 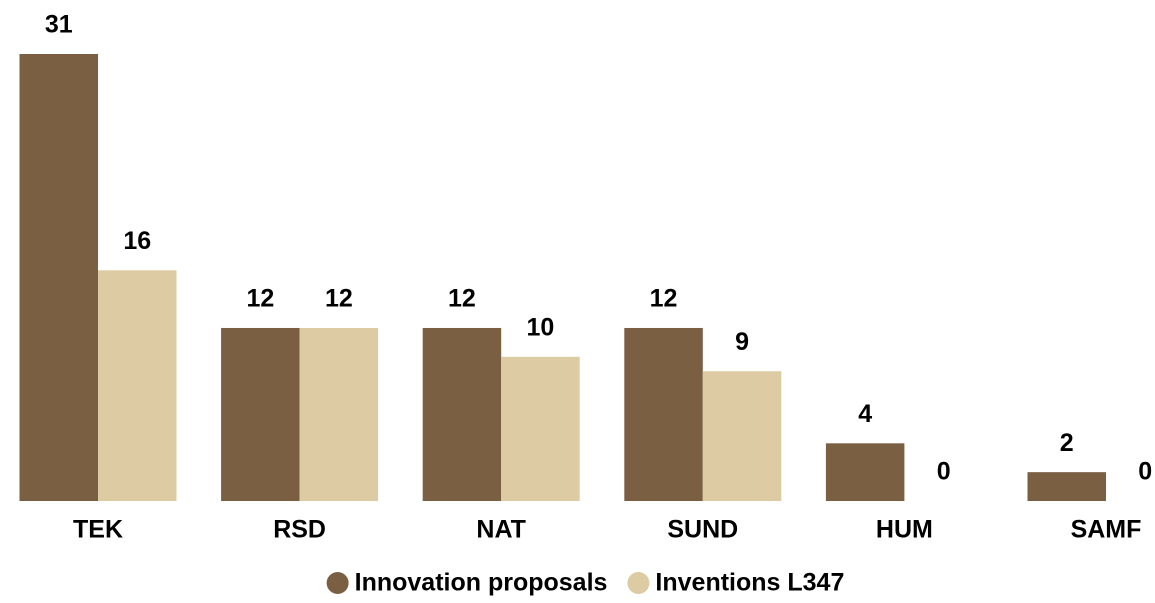 What do you see at coordinates (541, 327) in the screenshot?
I see `value-label: 10` at bounding box center [541, 327].